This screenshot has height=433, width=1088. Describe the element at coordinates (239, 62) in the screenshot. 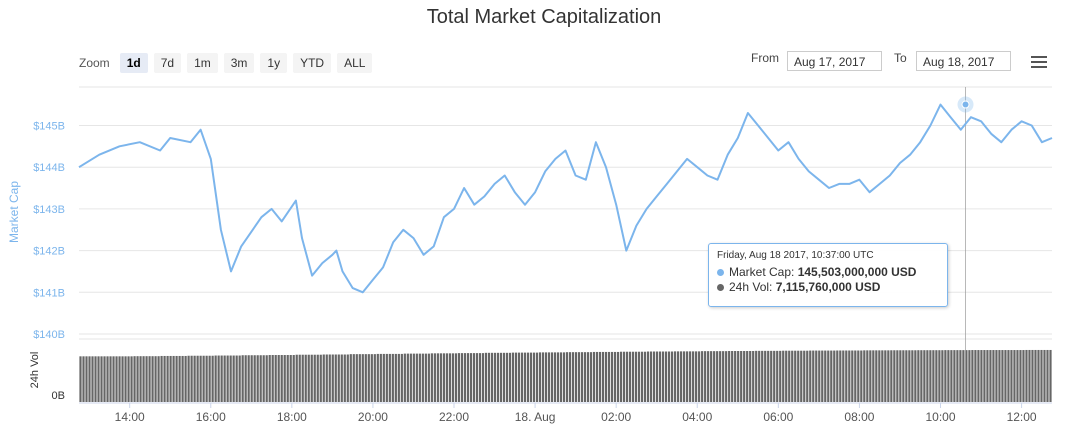

I see `zoom-3m-button: 3m` at that location.